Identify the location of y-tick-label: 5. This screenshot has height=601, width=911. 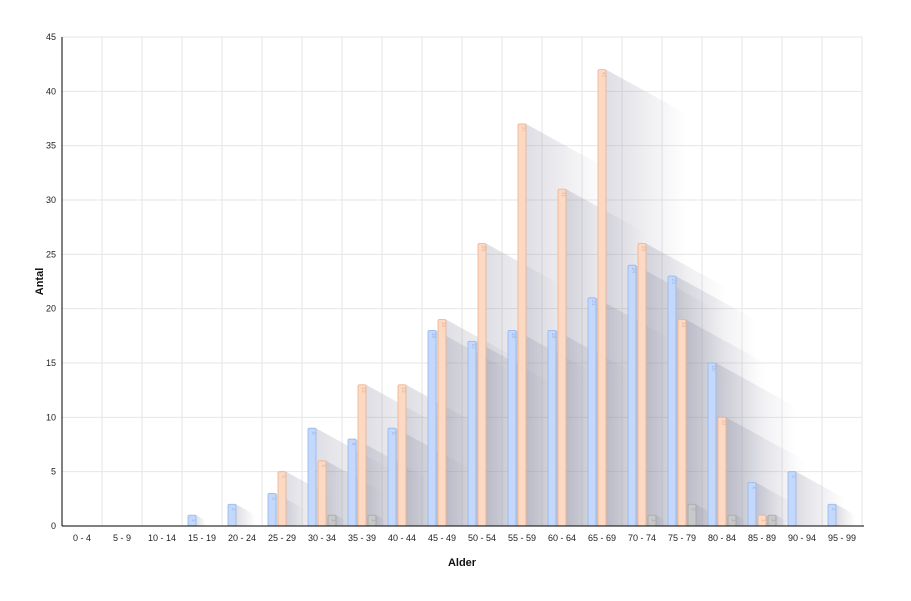
(53, 472).